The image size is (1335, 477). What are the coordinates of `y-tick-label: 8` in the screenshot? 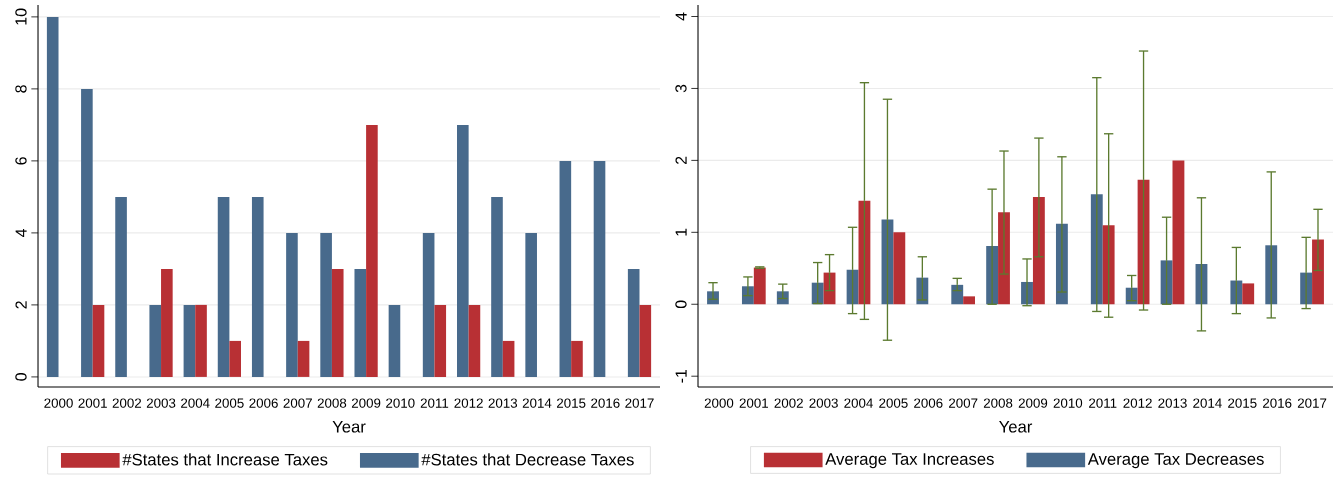 It's located at (21, 89).